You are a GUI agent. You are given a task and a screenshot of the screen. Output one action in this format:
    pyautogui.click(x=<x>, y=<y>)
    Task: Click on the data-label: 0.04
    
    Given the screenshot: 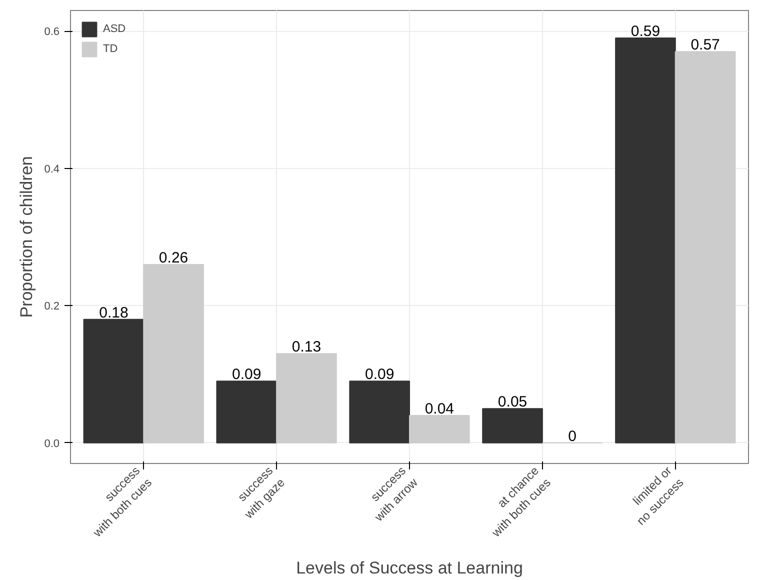 What is the action you would take?
    pyautogui.click(x=439, y=409)
    